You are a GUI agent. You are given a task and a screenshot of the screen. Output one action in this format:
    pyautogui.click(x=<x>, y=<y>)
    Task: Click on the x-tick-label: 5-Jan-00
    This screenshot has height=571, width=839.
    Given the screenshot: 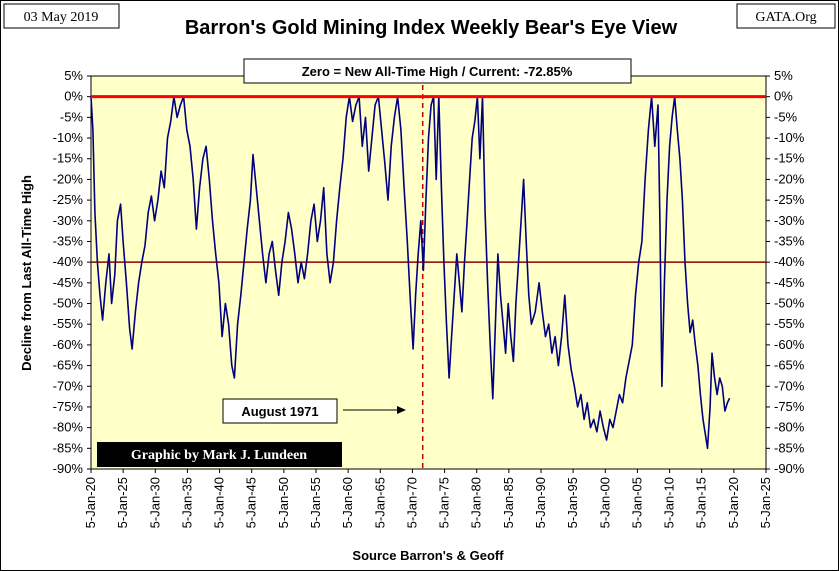 What is the action you would take?
    pyautogui.click(x=604, y=502)
    